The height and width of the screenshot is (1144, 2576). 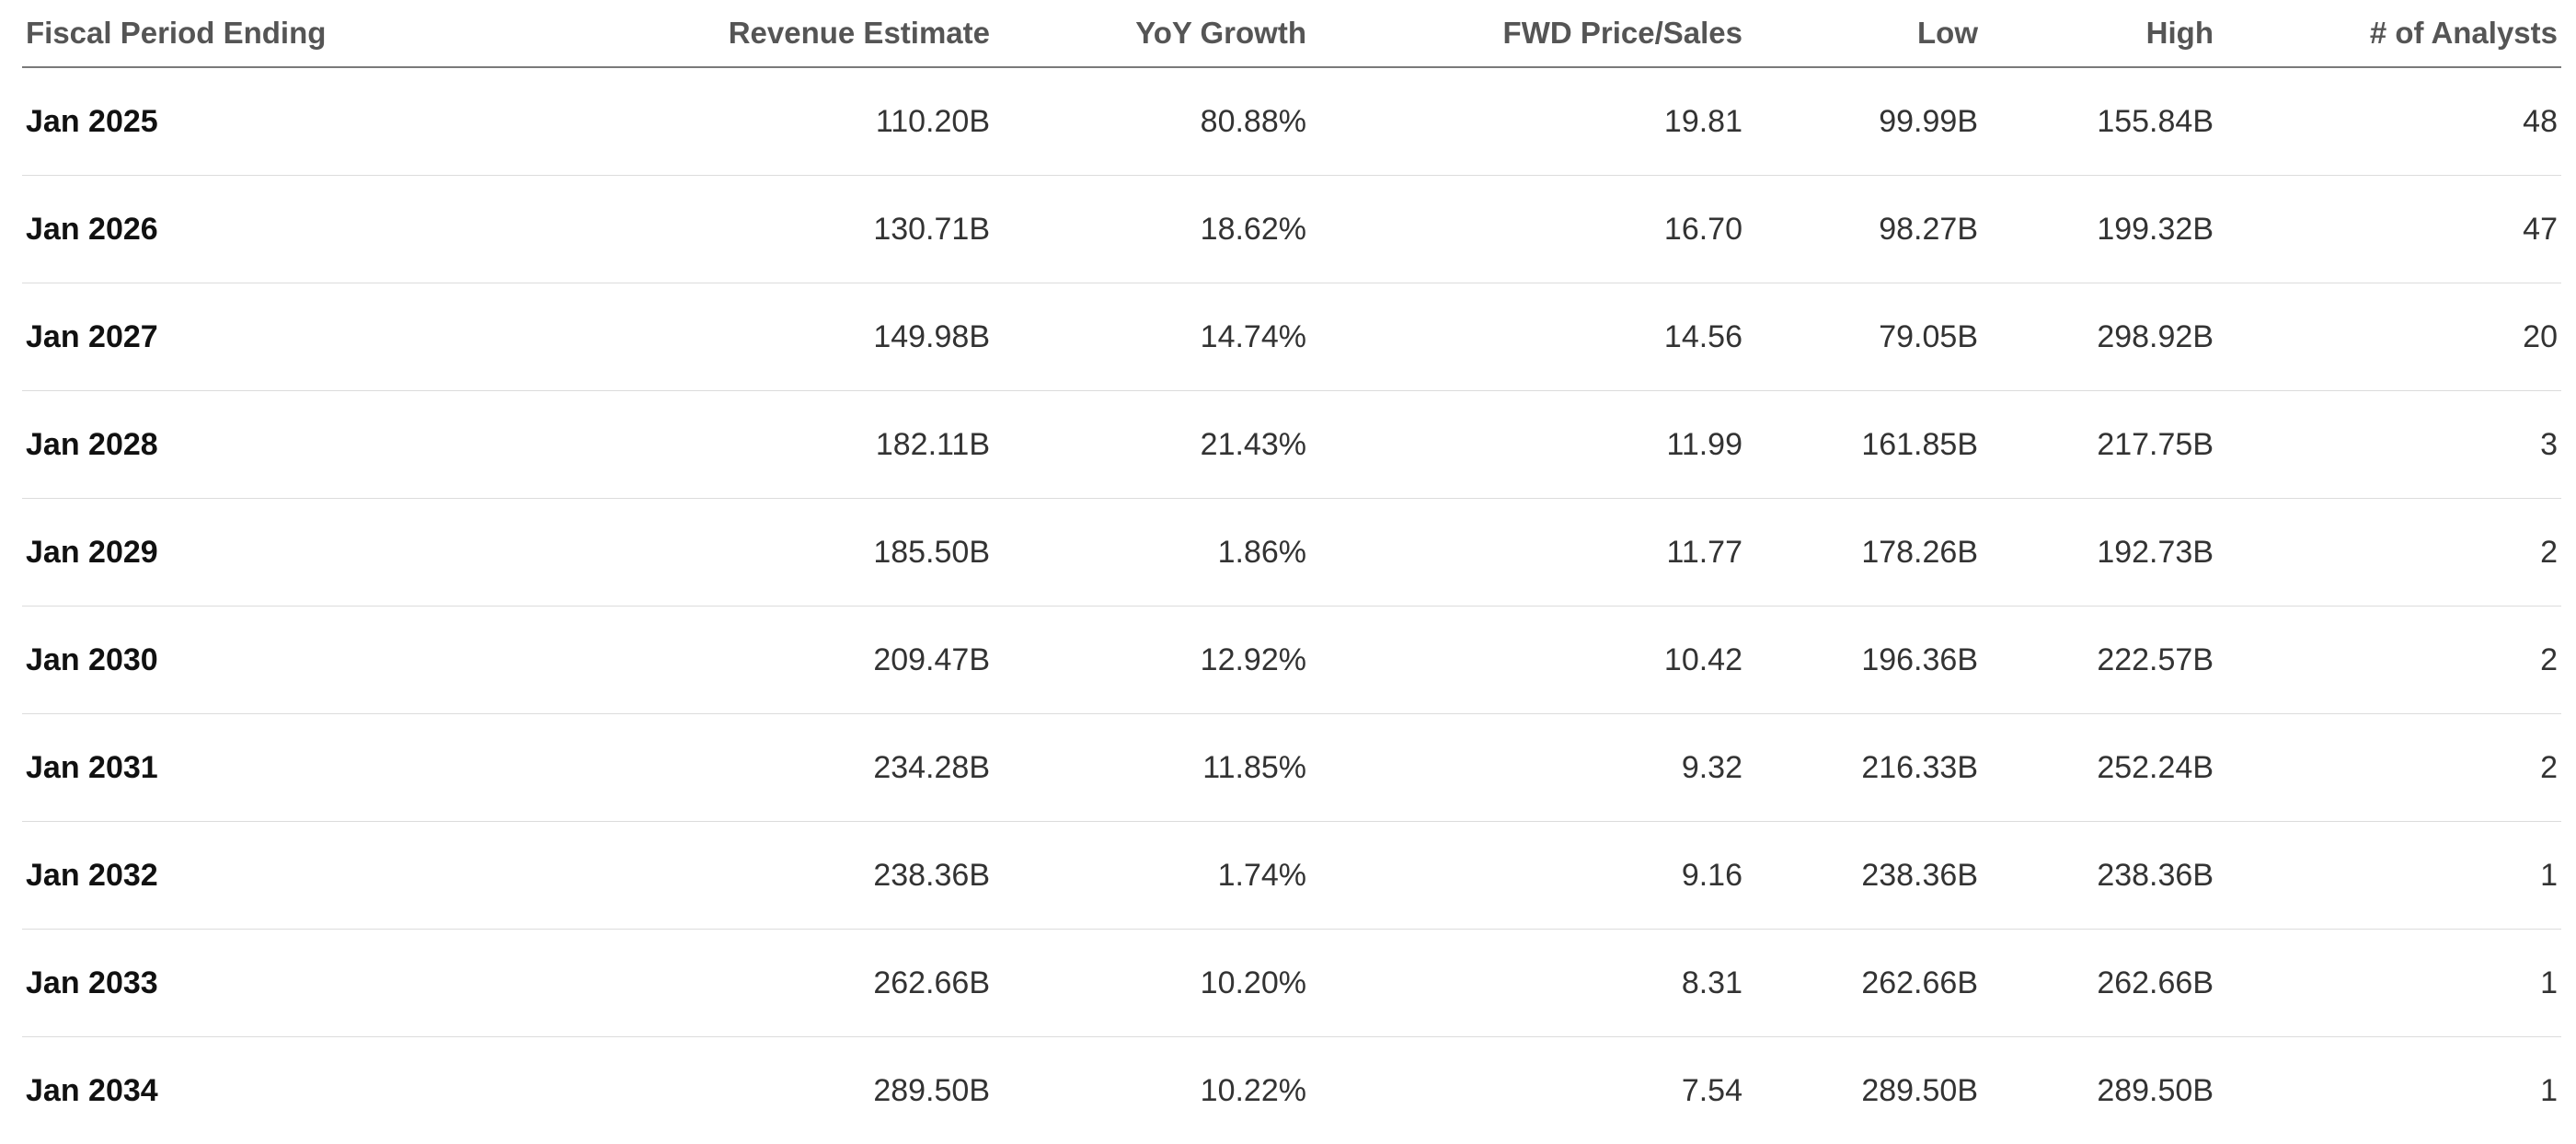 What do you see at coordinates (1152, 768) in the screenshot?
I see `cell-yoy: 11.85%` at bounding box center [1152, 768].